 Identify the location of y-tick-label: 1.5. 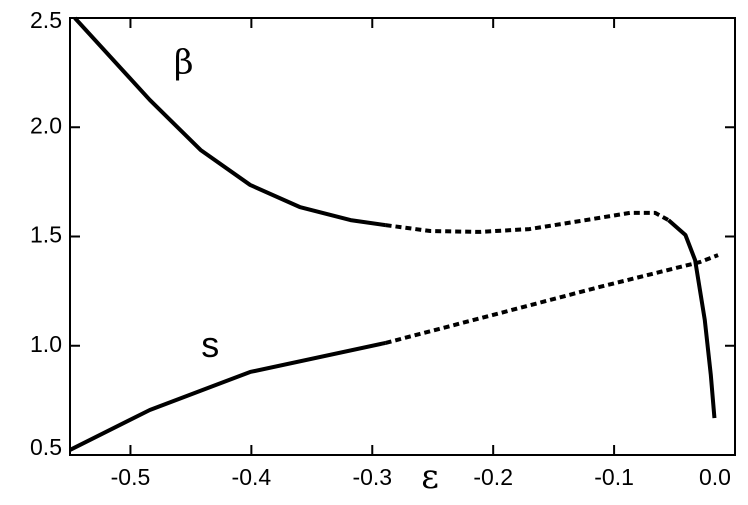
(46, 235).